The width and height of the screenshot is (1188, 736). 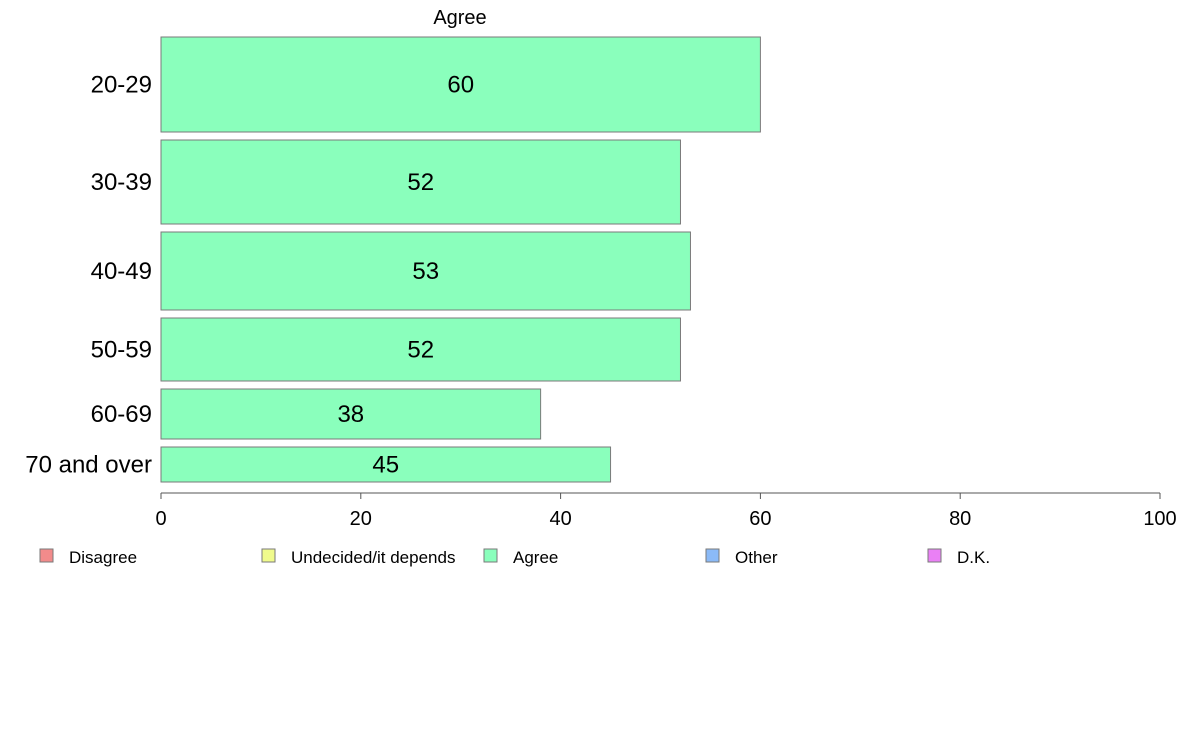 I want to click on legend-label: Disagree, so click(x=103, y=557).